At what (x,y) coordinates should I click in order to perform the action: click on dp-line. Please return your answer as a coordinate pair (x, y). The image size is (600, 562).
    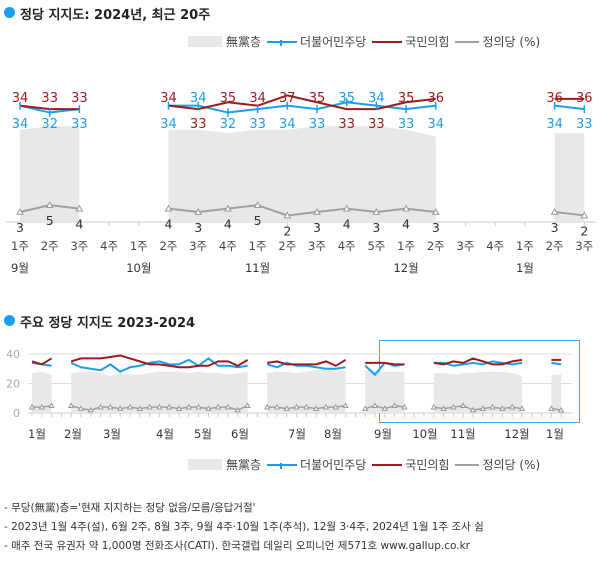
    Looking at the image, I should click on (306, 365).